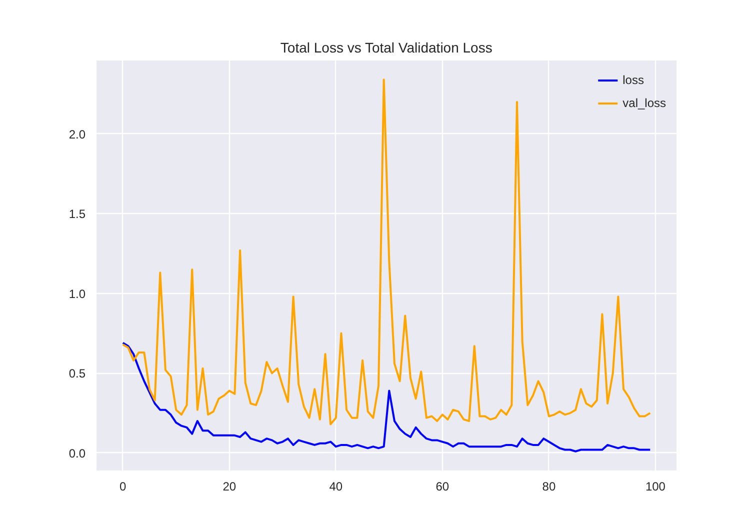 The image size is (736, 524). Describe the element at coordinates (336, 487) in the screenshot. I see `x-tick-label: 40` at that location.